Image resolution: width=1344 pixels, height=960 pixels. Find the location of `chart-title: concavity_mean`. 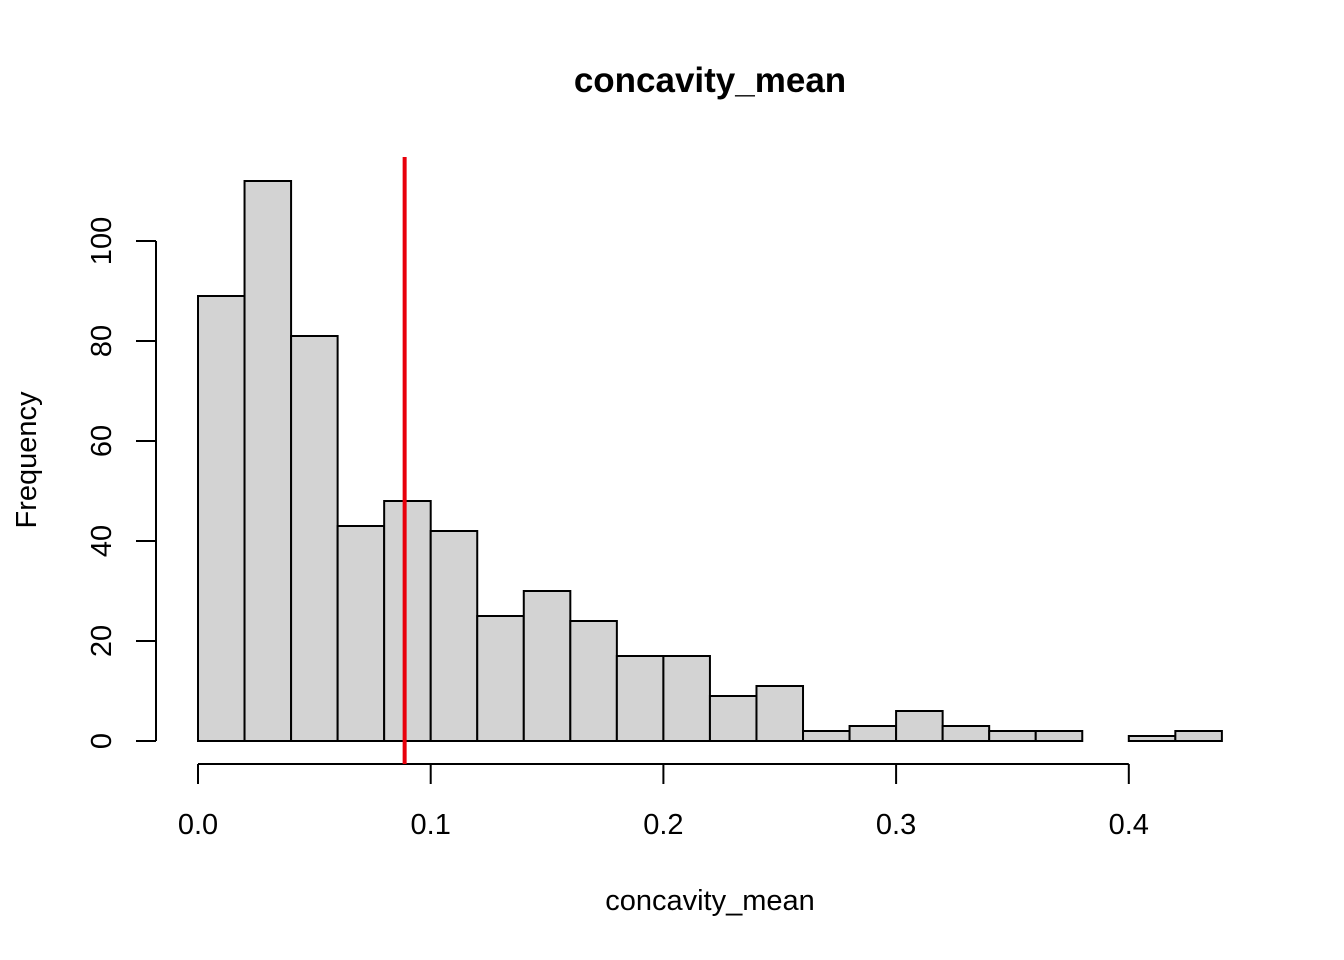

chart-title: concavity_mean is located at coordinates (710, 80).